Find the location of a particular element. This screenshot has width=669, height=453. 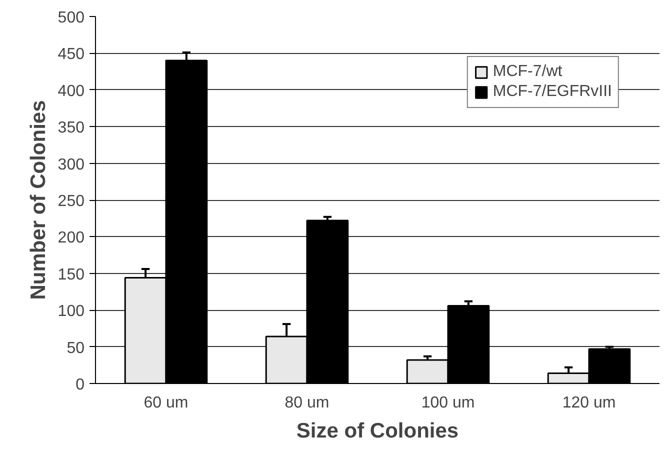

y-tick-label: 500 is located at coordinates (71, 18).